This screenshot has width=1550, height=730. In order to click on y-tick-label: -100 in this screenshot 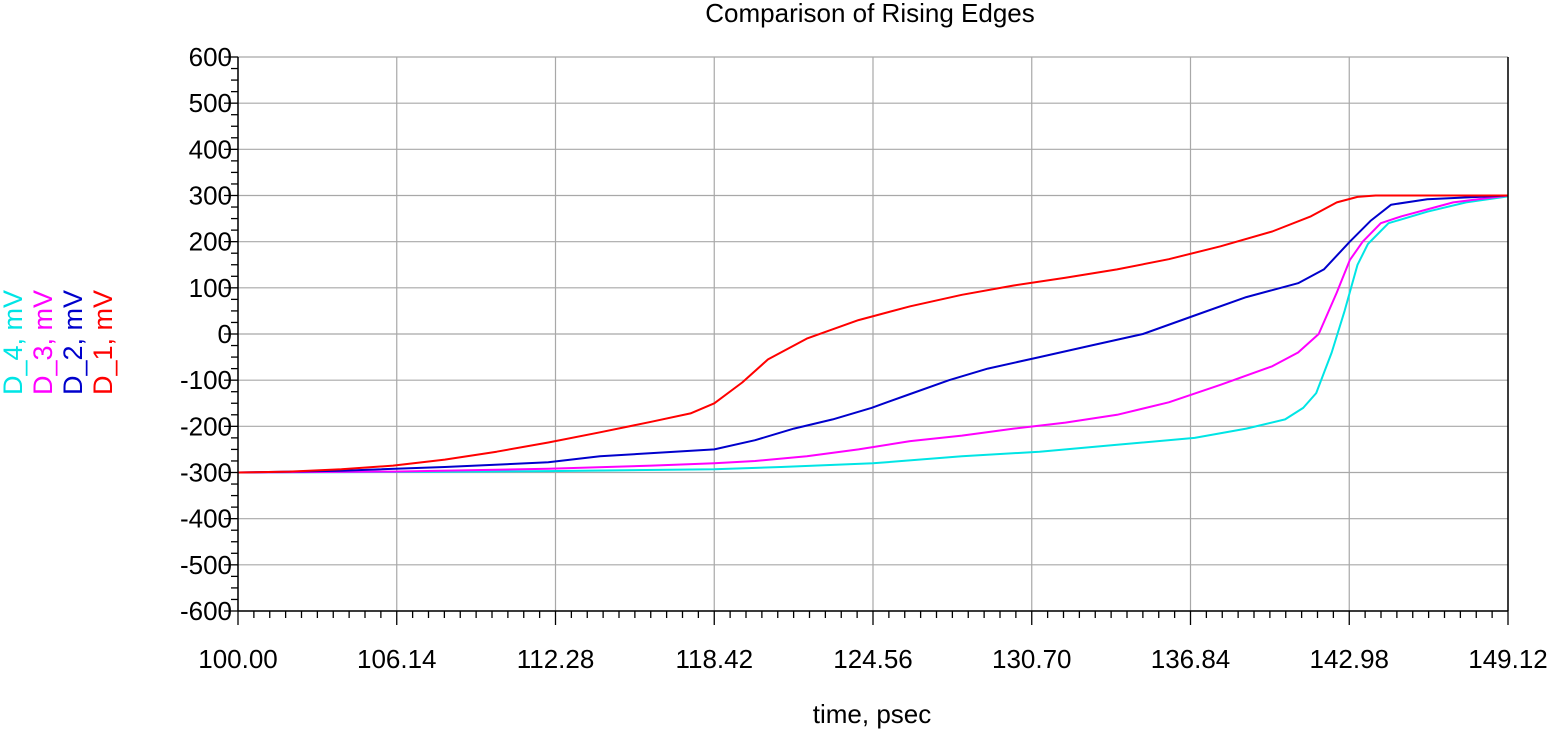, I will do `click(206, 380)`.